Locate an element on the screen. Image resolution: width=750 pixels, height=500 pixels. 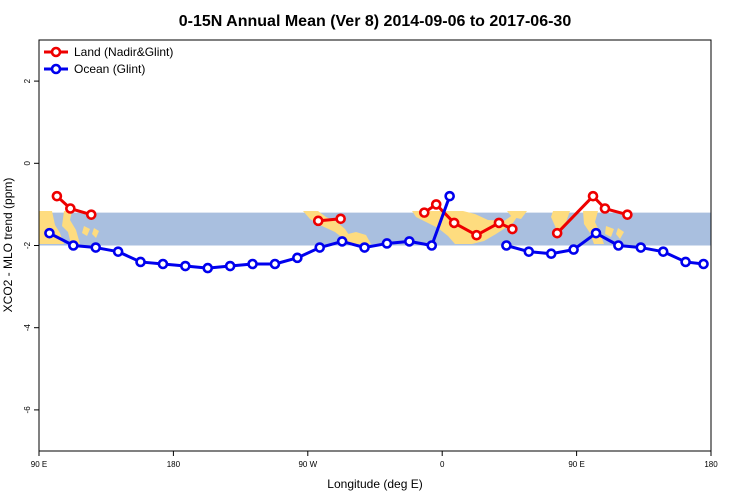
y-tick-label: -2 is located at coordinates (27, 245).